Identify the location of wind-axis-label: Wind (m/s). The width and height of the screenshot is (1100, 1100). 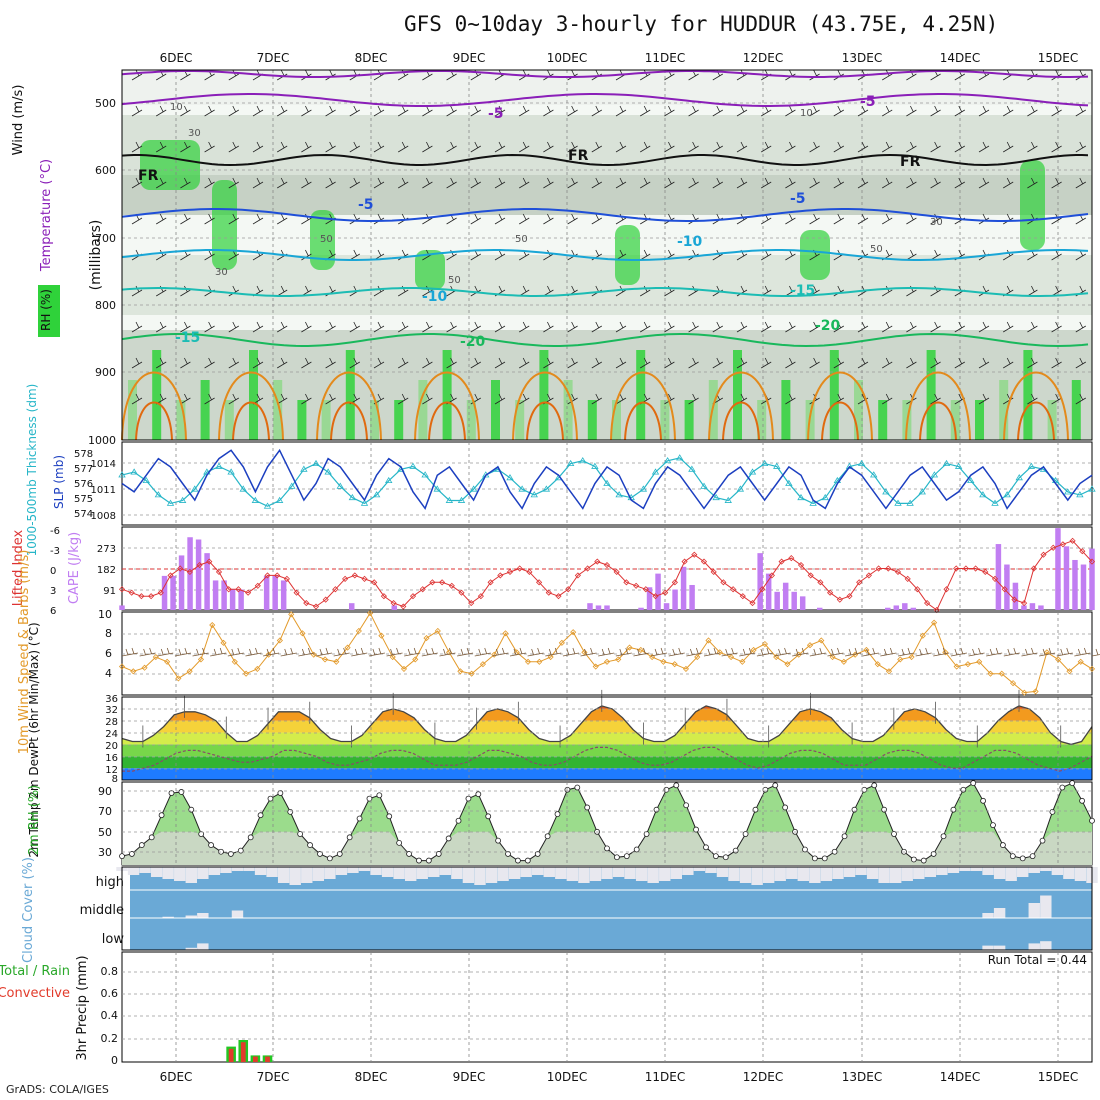
(18, 120).